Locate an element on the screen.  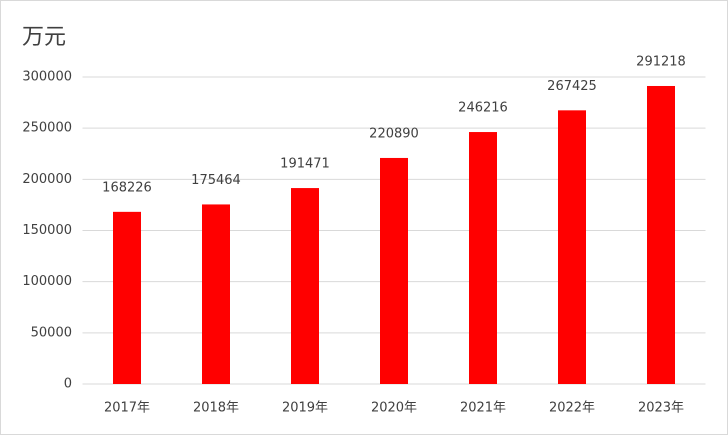
y-tick-label: 50000 is located at coordinates (51, 332).